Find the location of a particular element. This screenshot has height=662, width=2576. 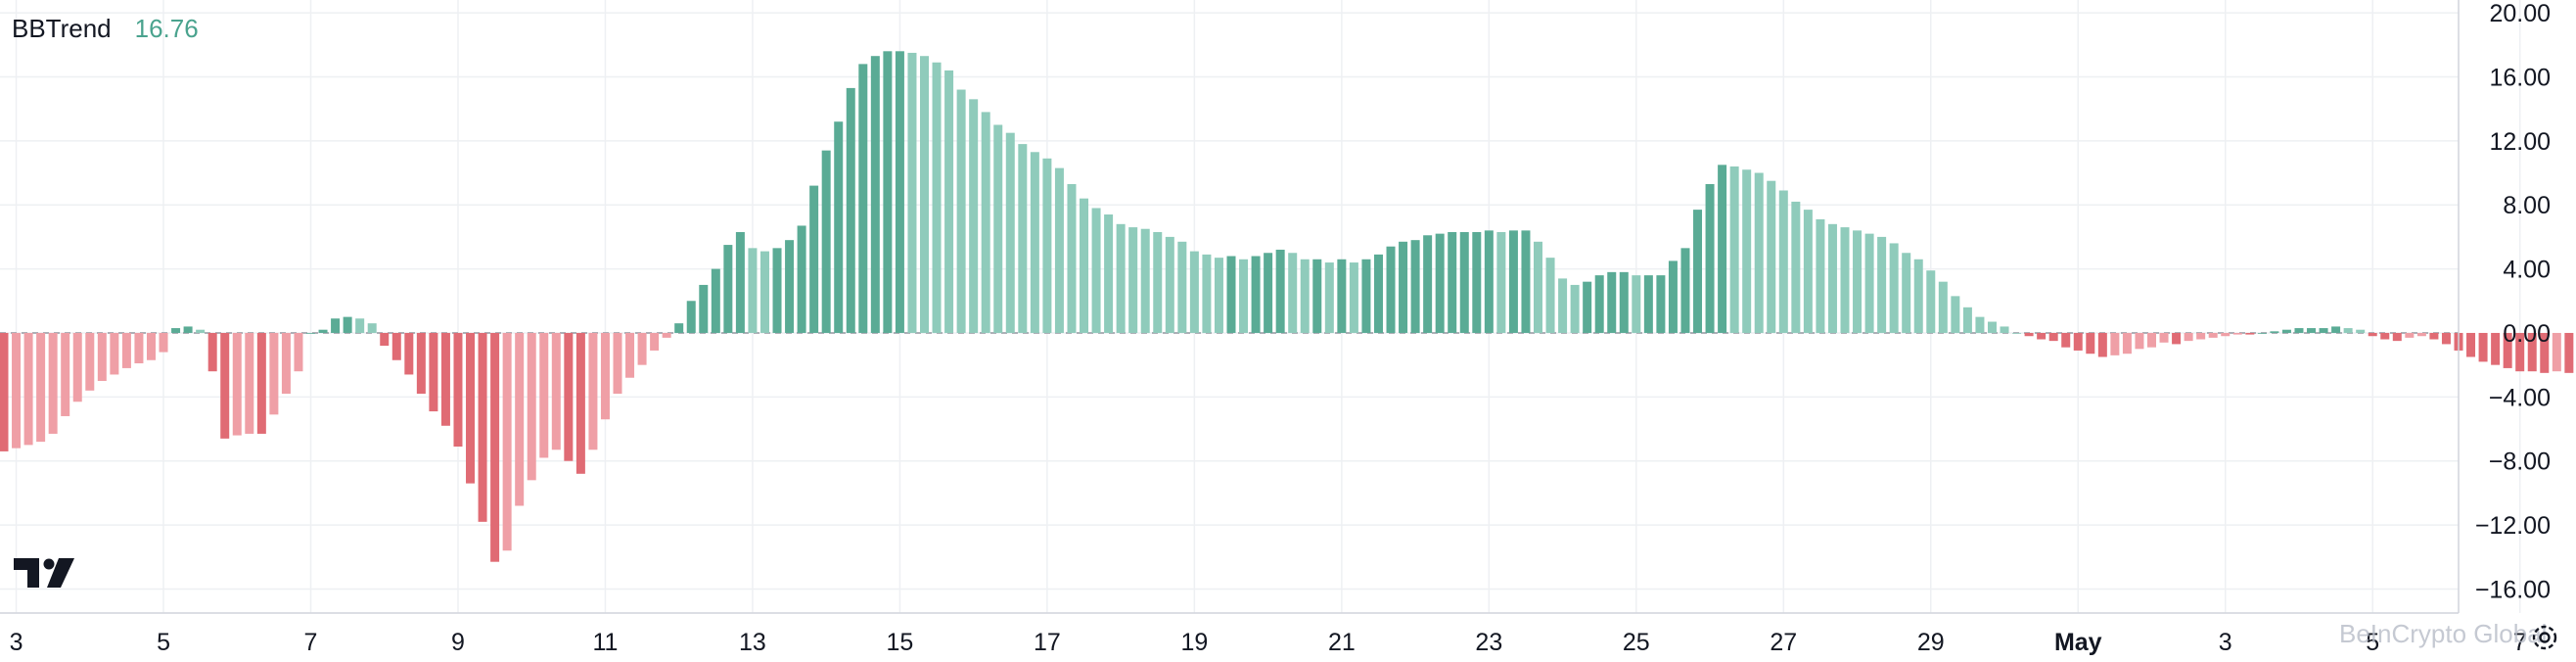

tradingview-logo-icon is located at coordinates (46, 575).